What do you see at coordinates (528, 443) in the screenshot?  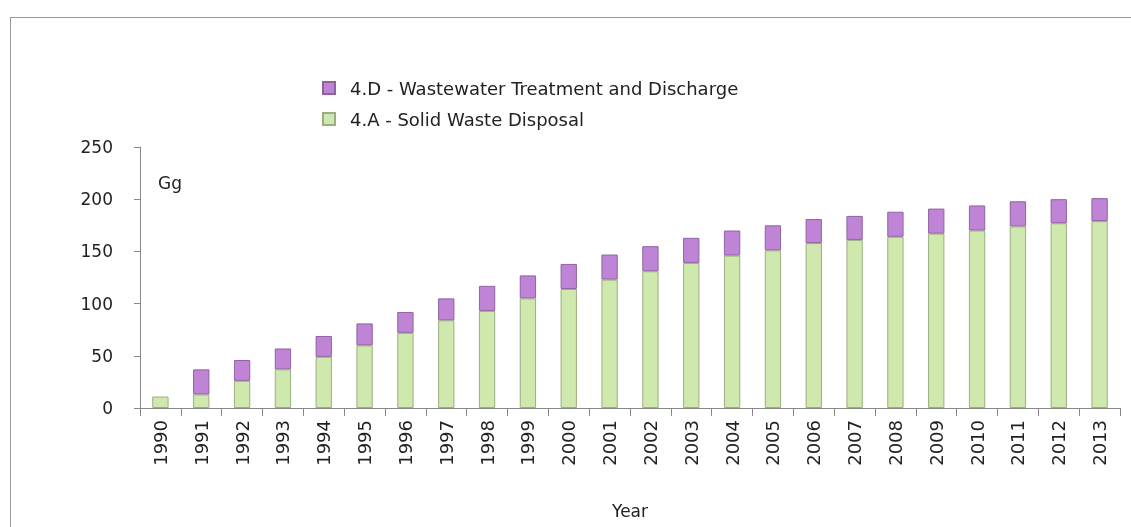 I see `x-tick-label: 1999` at bounding box center [528, 443].